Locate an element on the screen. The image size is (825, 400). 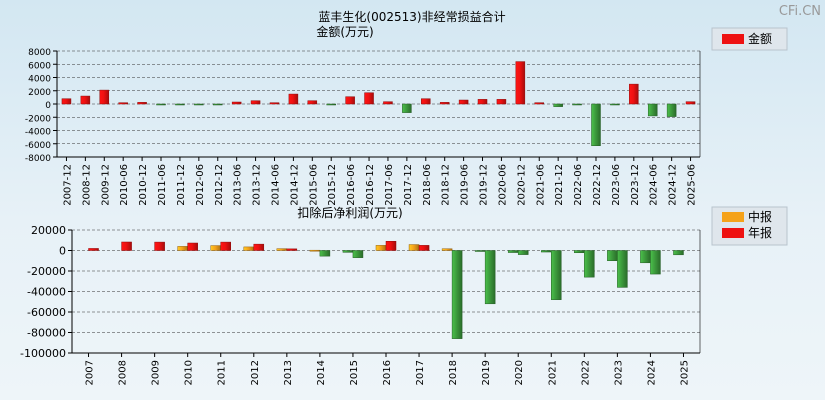
x-tick-label: 2016 is located at coordinates (387, 372).